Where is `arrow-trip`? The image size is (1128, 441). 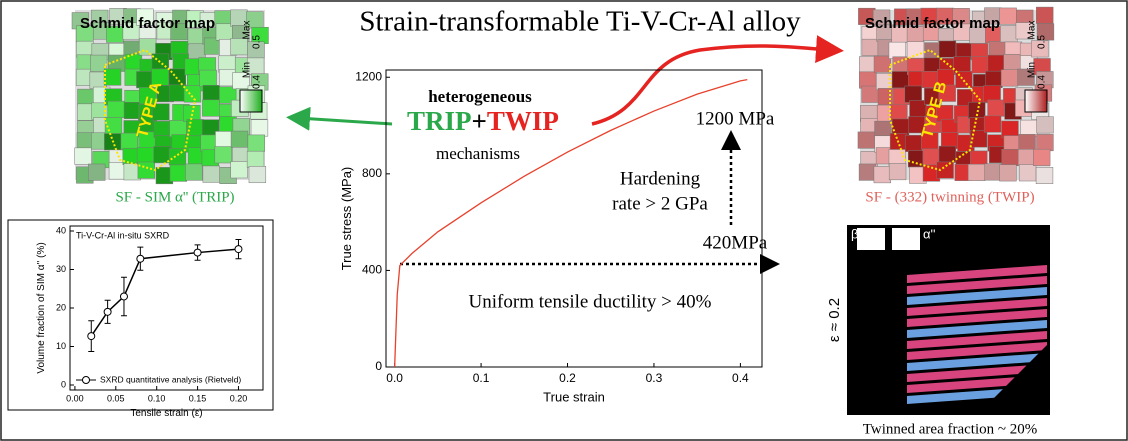 arrow-trip is located at coordinates (339, 118).